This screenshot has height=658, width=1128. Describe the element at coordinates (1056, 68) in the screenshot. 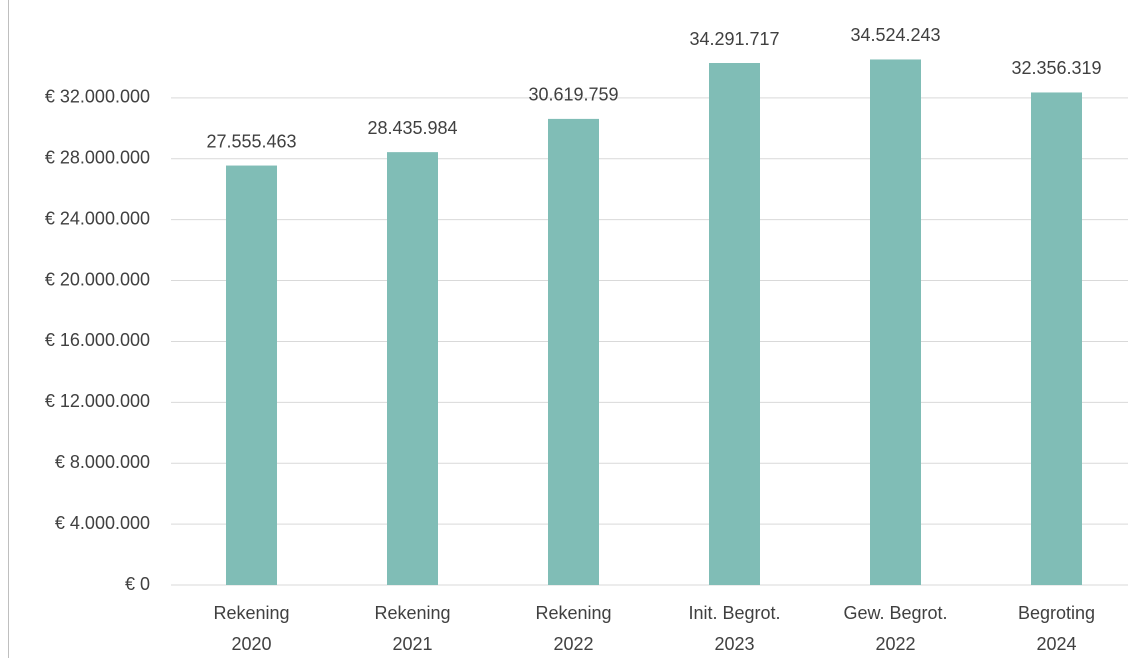

I see `value-label: 32.356.319` at that location.